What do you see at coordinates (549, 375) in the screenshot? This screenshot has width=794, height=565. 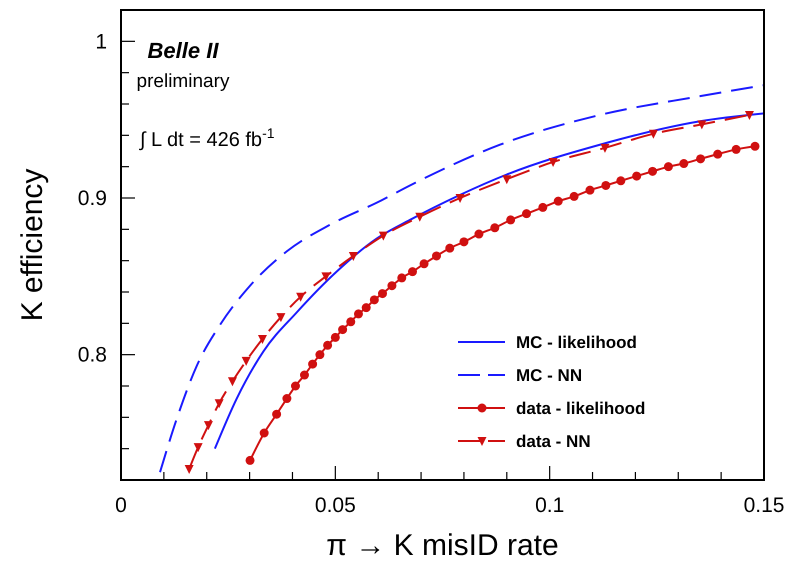 I see `legend-label: MC - NN` at bounding box center [549, 375].